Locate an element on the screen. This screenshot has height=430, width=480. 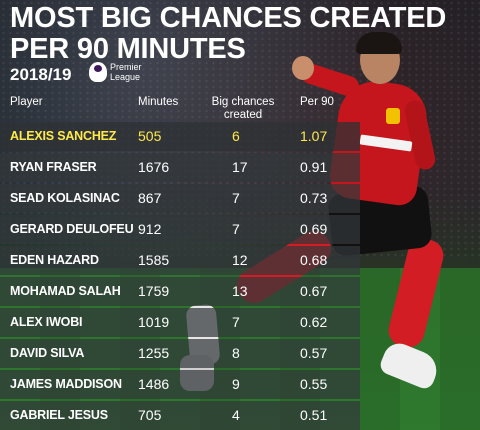
player-hand is located at coordinates (303, 68).